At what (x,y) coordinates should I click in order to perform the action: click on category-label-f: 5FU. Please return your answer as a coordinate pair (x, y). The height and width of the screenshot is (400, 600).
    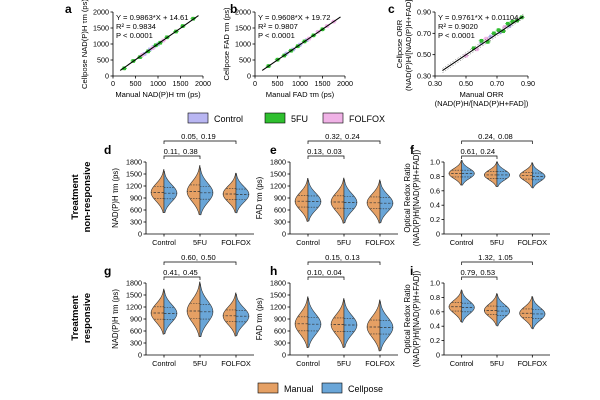
    Looking at the image, I should click on (497, 242).